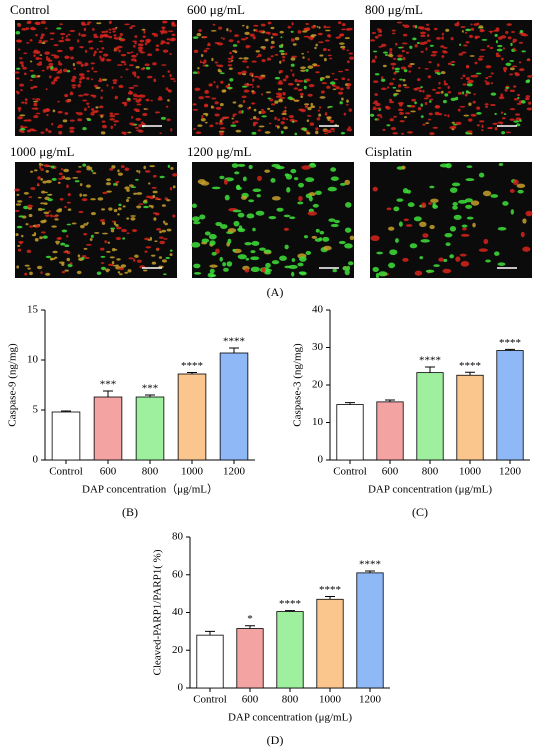 The height and width of the screenshot is (750, 550). Describe the element at coordinates (470, 366) in the screenshot. I see `significance: ****` at that location.